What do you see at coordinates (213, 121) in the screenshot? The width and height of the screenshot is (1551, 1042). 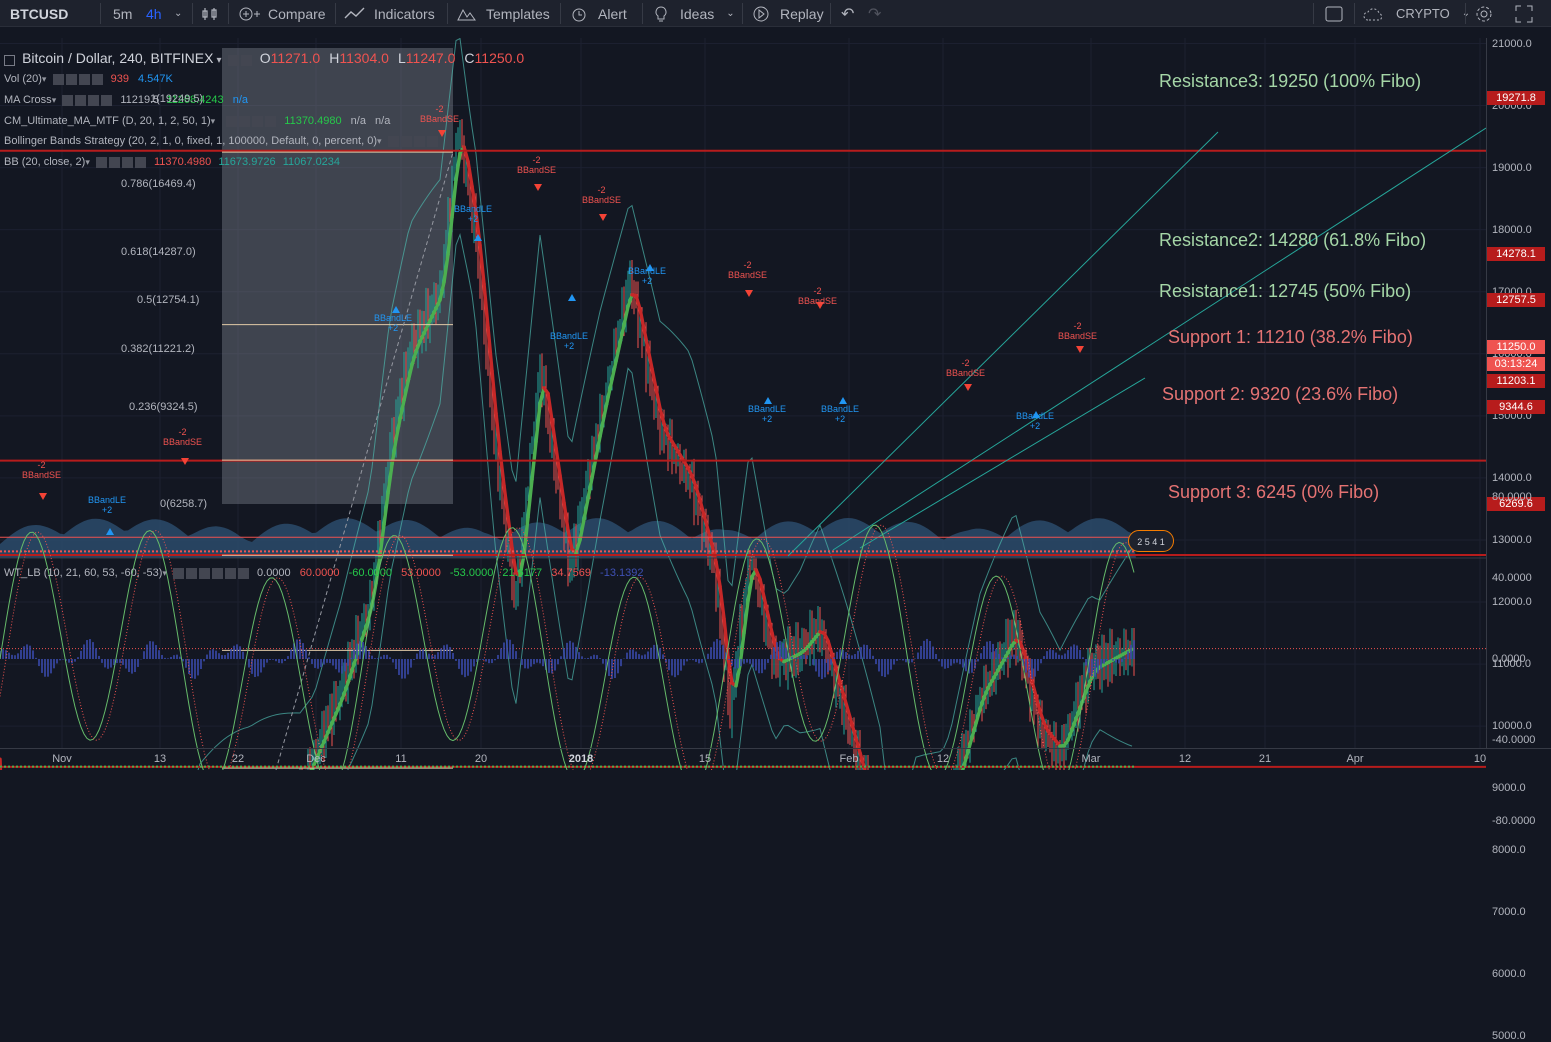 I see `cm-ma-chevron-down-icon: ▾` at bounding box center [213, 121].